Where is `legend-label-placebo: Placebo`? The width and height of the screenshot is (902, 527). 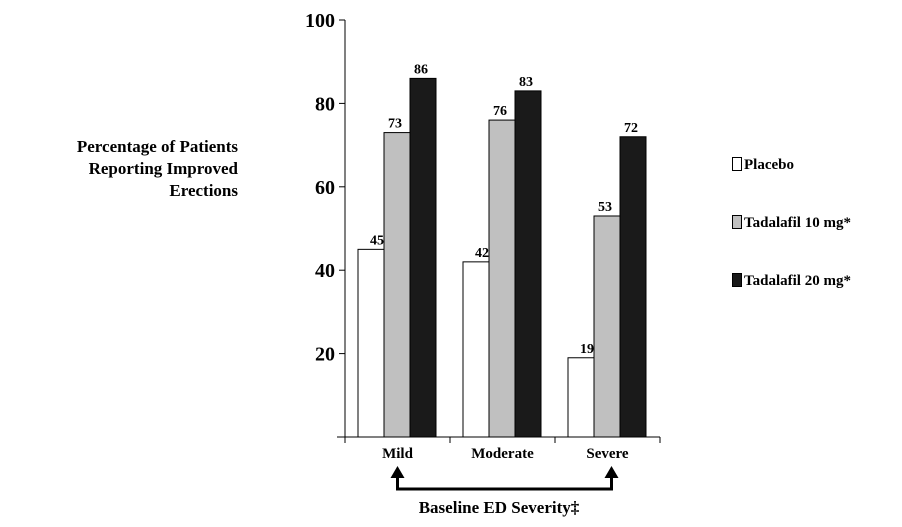 legend-label-placebo: Placebo is located at coordinates (769, 165).